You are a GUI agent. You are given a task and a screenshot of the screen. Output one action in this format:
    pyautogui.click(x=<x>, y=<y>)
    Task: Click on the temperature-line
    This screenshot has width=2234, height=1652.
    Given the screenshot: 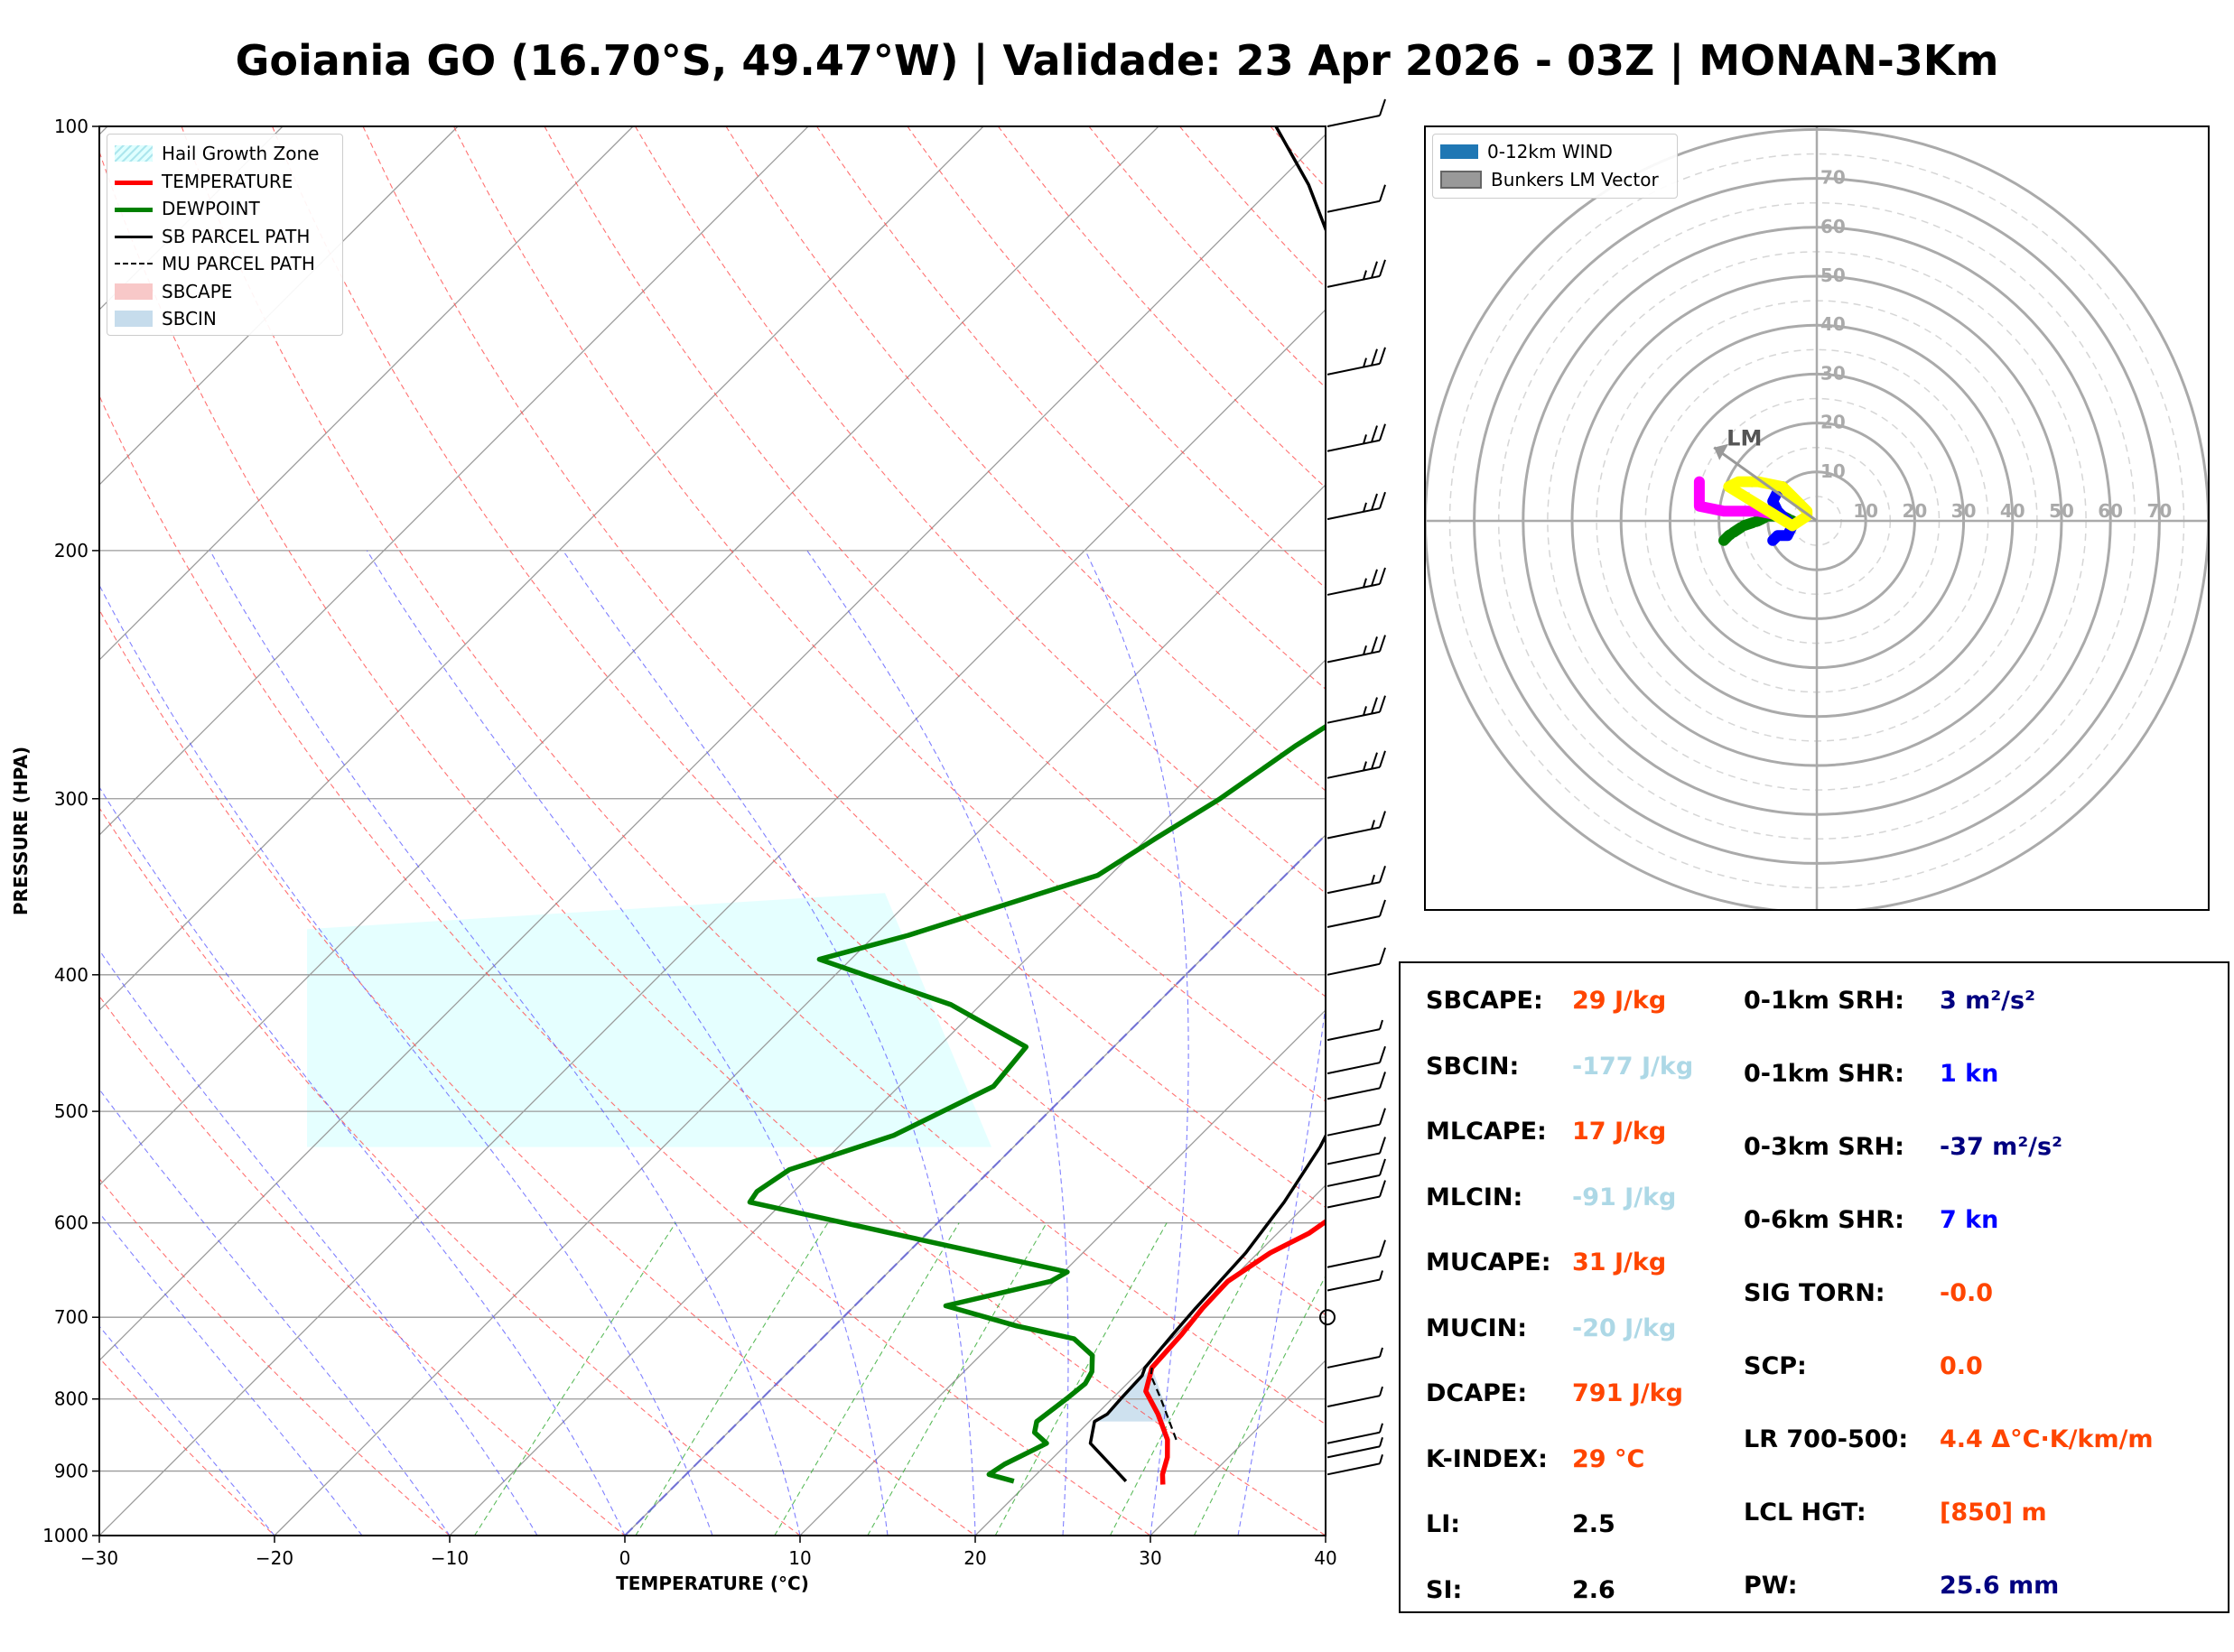 What is the action you would take?
    pyautogui.click(x=1234, y=1351)
    